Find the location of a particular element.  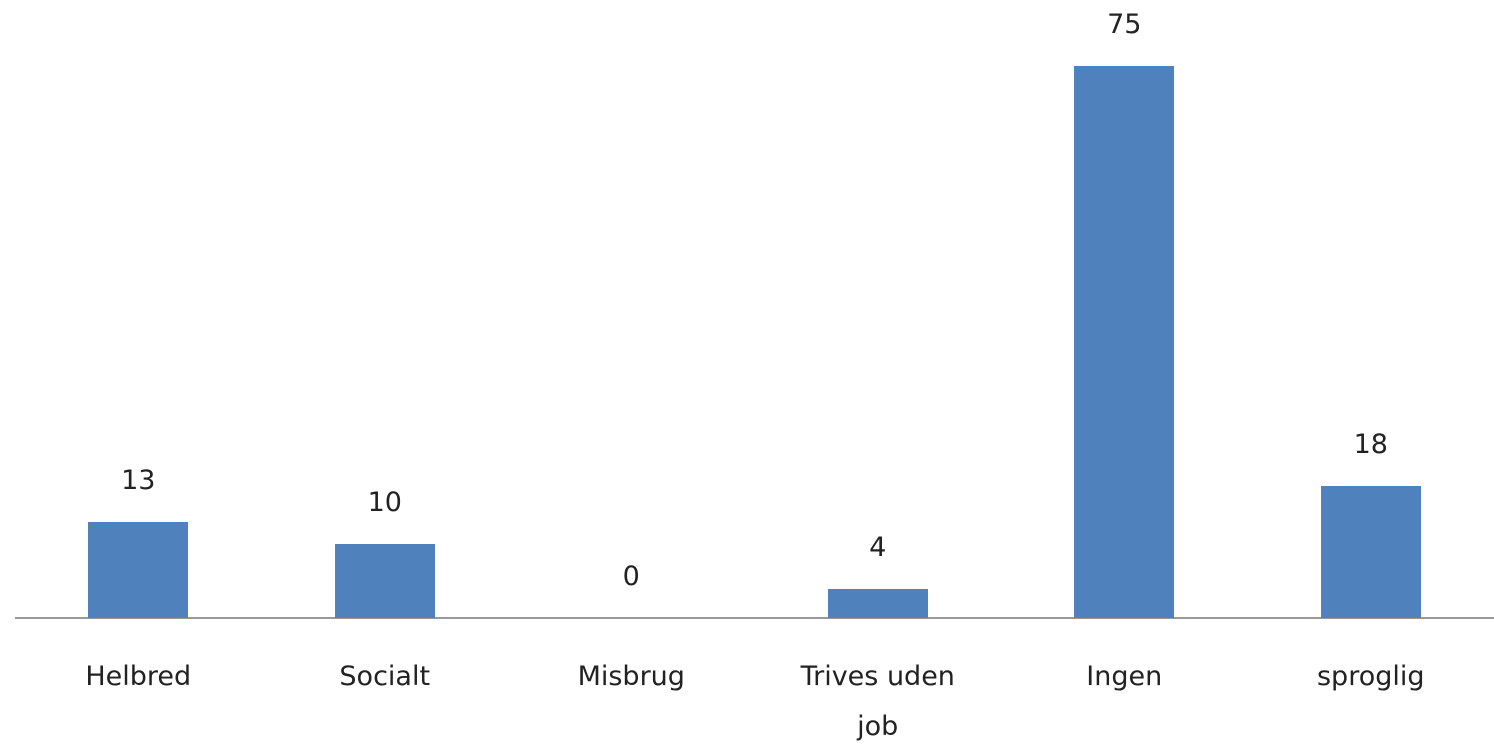

value-label: 4 is located at coordinates (878, 547).